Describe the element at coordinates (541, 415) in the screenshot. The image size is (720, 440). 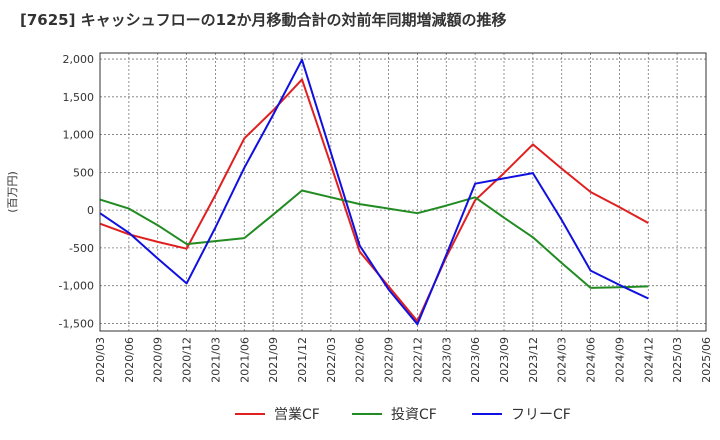
I see `legend-label: フリーCF` at that location.